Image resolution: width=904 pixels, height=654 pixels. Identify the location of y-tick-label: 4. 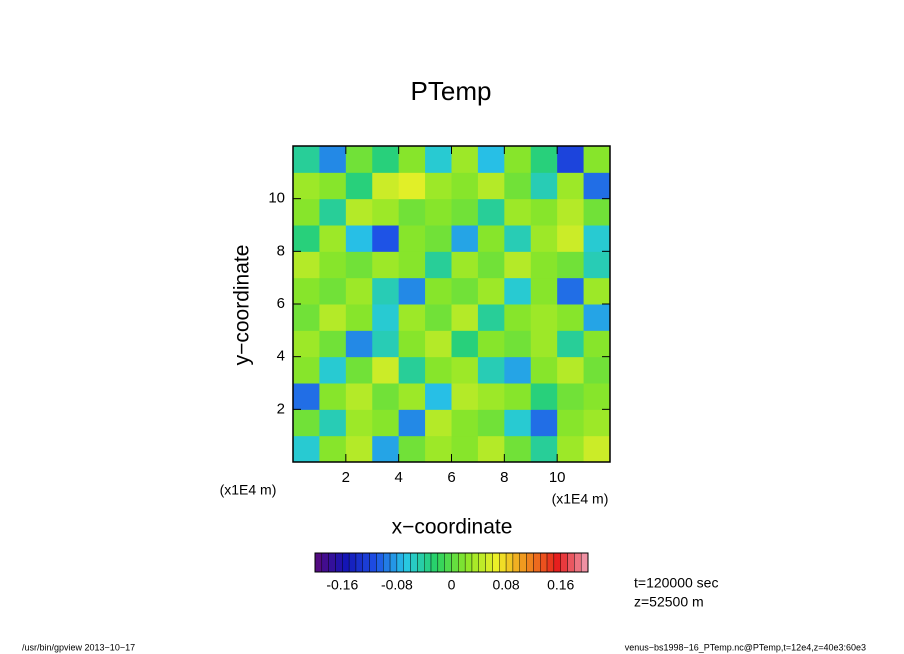
(281, 356).